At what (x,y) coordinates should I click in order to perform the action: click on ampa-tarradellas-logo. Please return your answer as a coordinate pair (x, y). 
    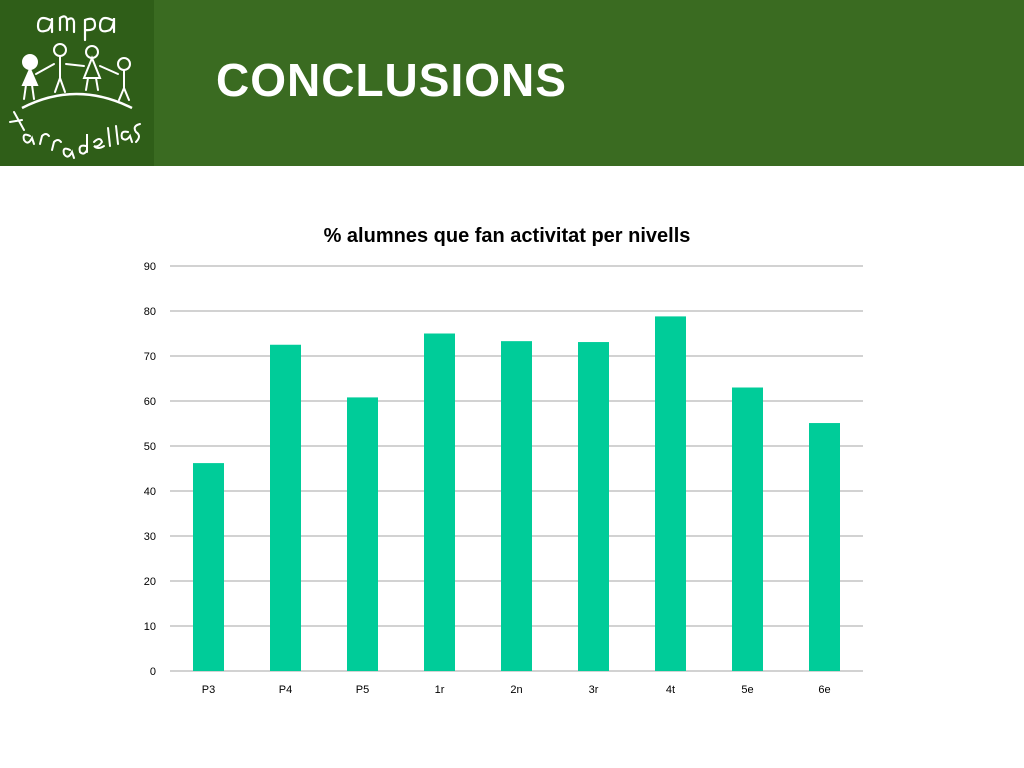
    Looking at the image, I should click on (77, 83).